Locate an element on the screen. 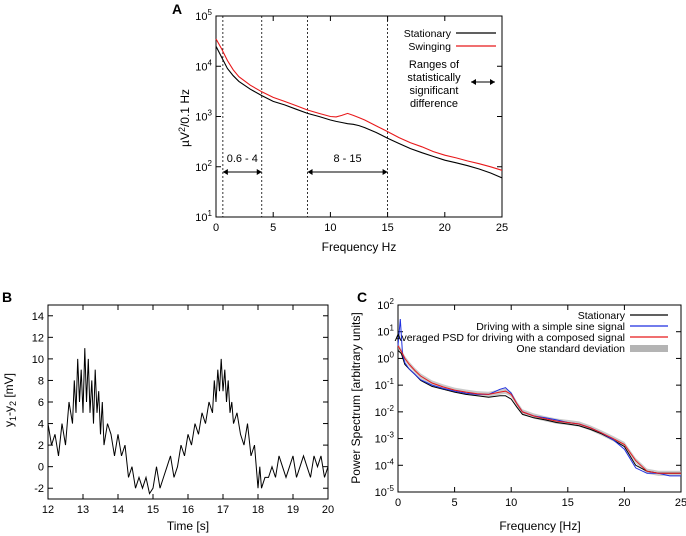 This screenshot has height=536, width=686. range-label-0-6-4: 0.6 - 4 is located at coordinates (242, 159).